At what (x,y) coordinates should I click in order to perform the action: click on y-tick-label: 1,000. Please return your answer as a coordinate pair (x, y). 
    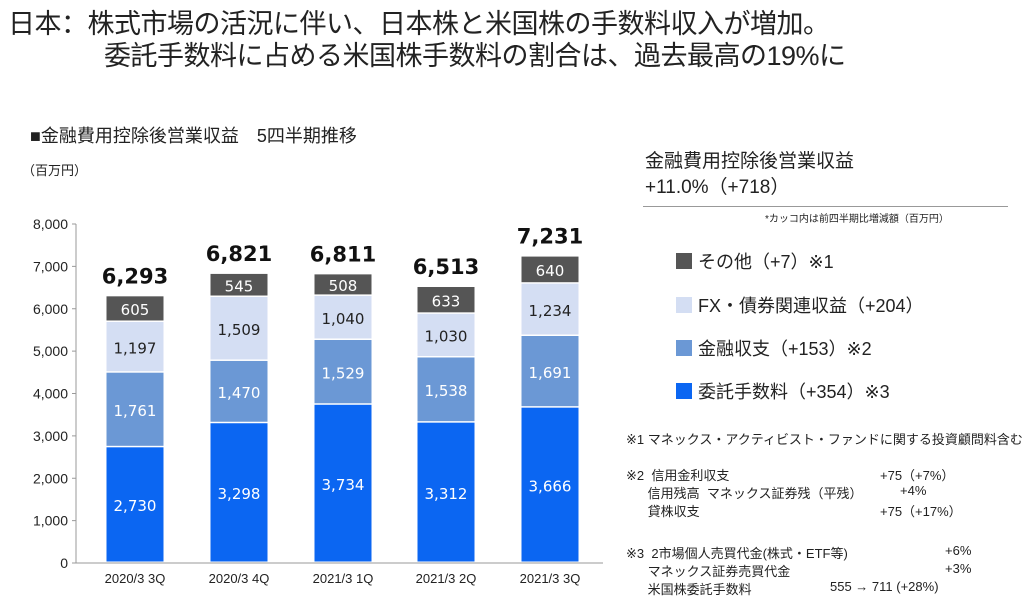
    Looking at the image, I should click on (50, 521).